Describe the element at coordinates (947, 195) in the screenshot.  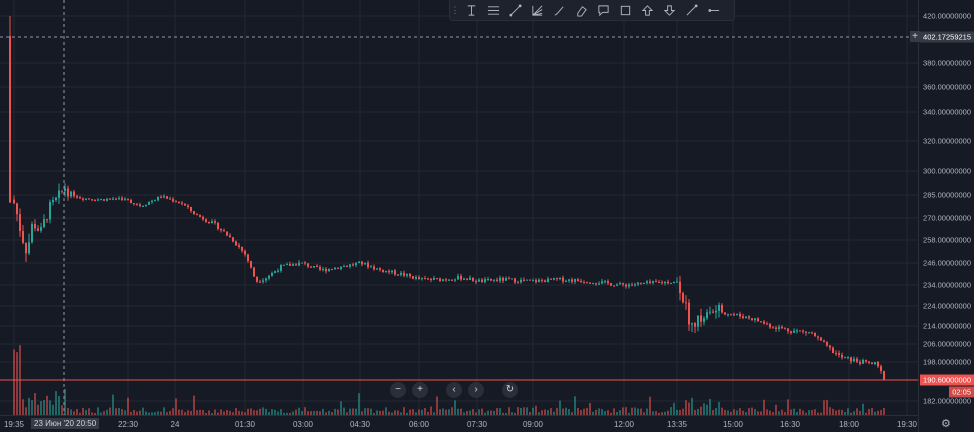
I see `price-tick-label: 285.00000000` at that location.